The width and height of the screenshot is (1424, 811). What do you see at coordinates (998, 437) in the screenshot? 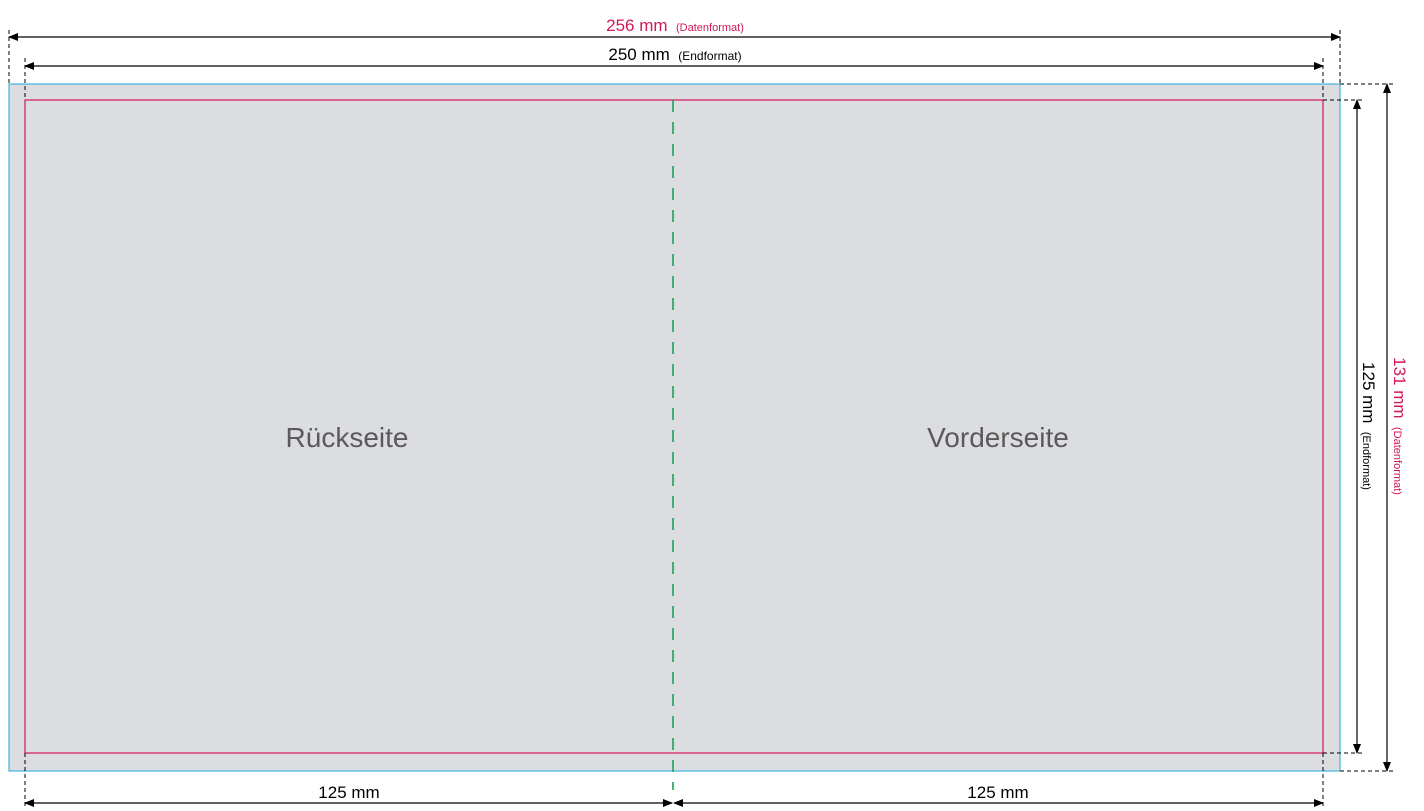
I see `front-side-label: Vorderseite` at bounding box center [998, 437].